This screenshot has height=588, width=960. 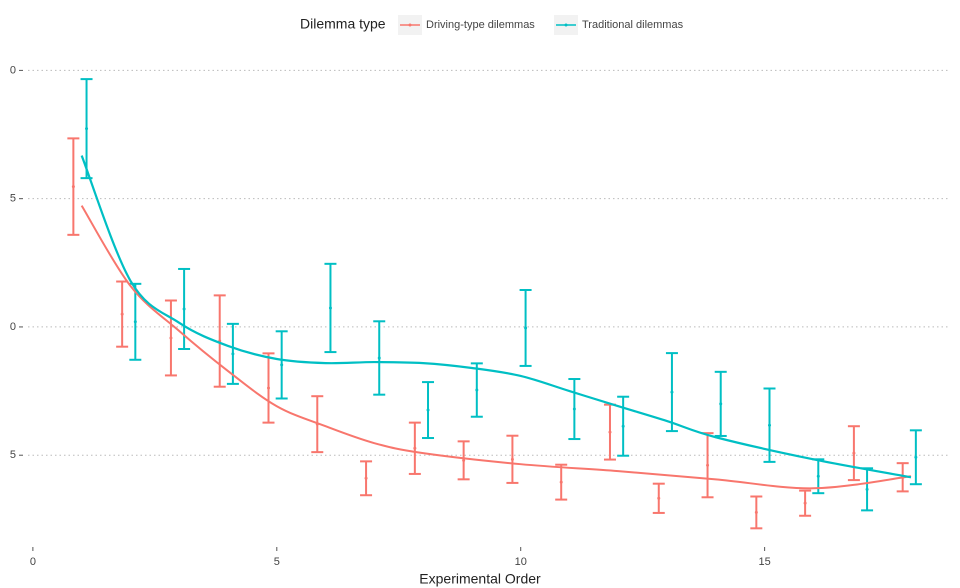 What do you see at coordinates (633, 25) in the screenshot?
I see `legend-label: Traditional dilemmas` at bounding box center [633, 25].